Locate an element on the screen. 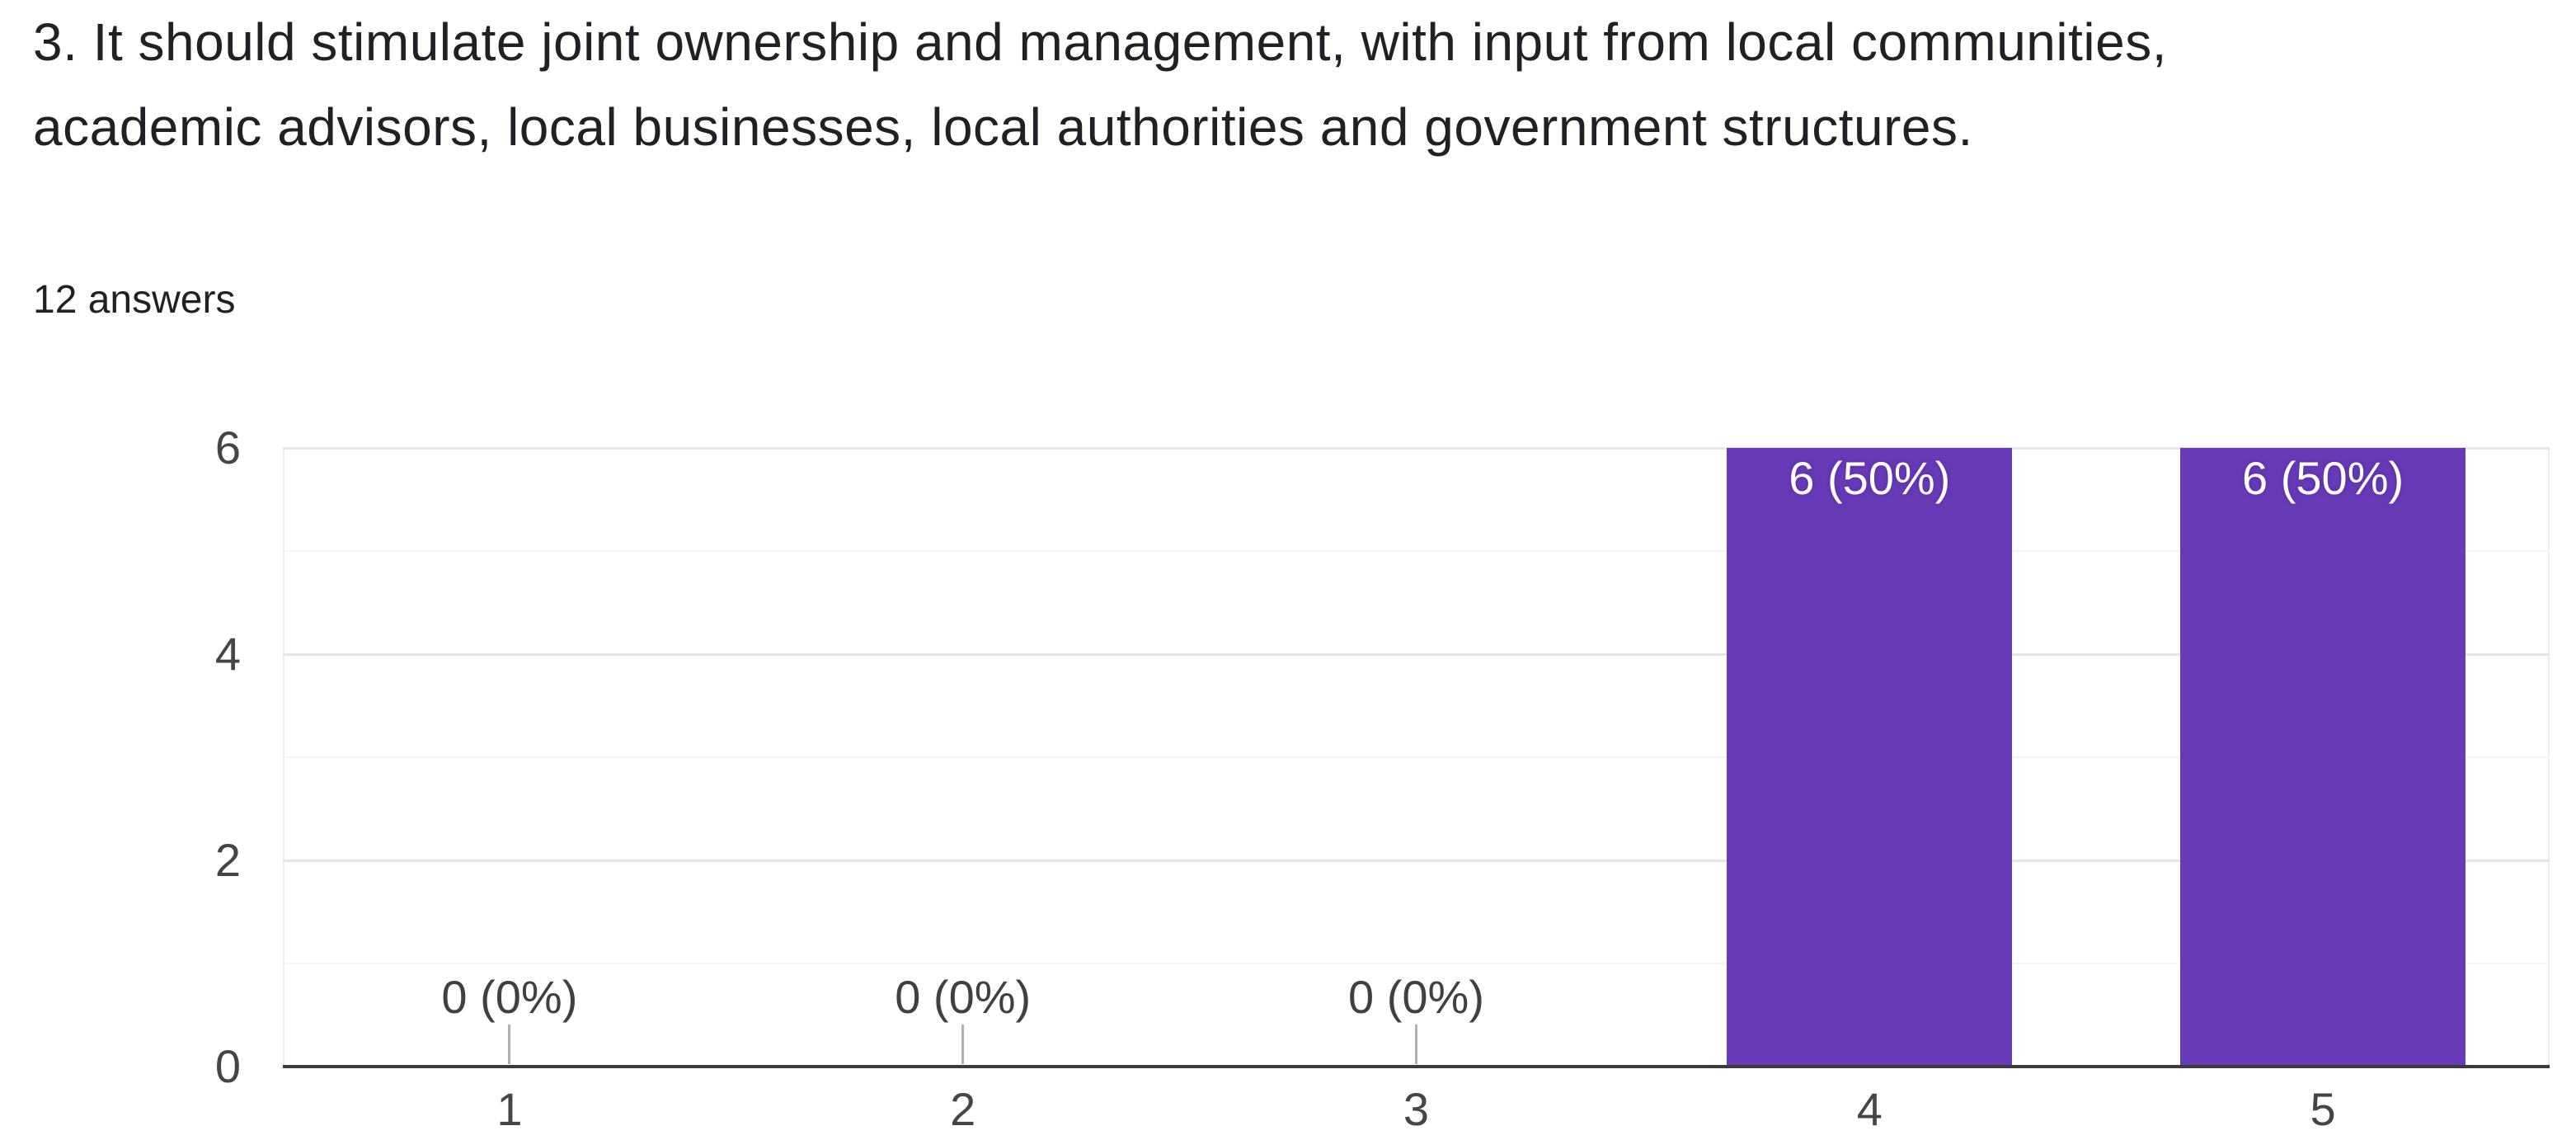  bar-category-4: 6 (50%) is located at coordinates (1870, 756).